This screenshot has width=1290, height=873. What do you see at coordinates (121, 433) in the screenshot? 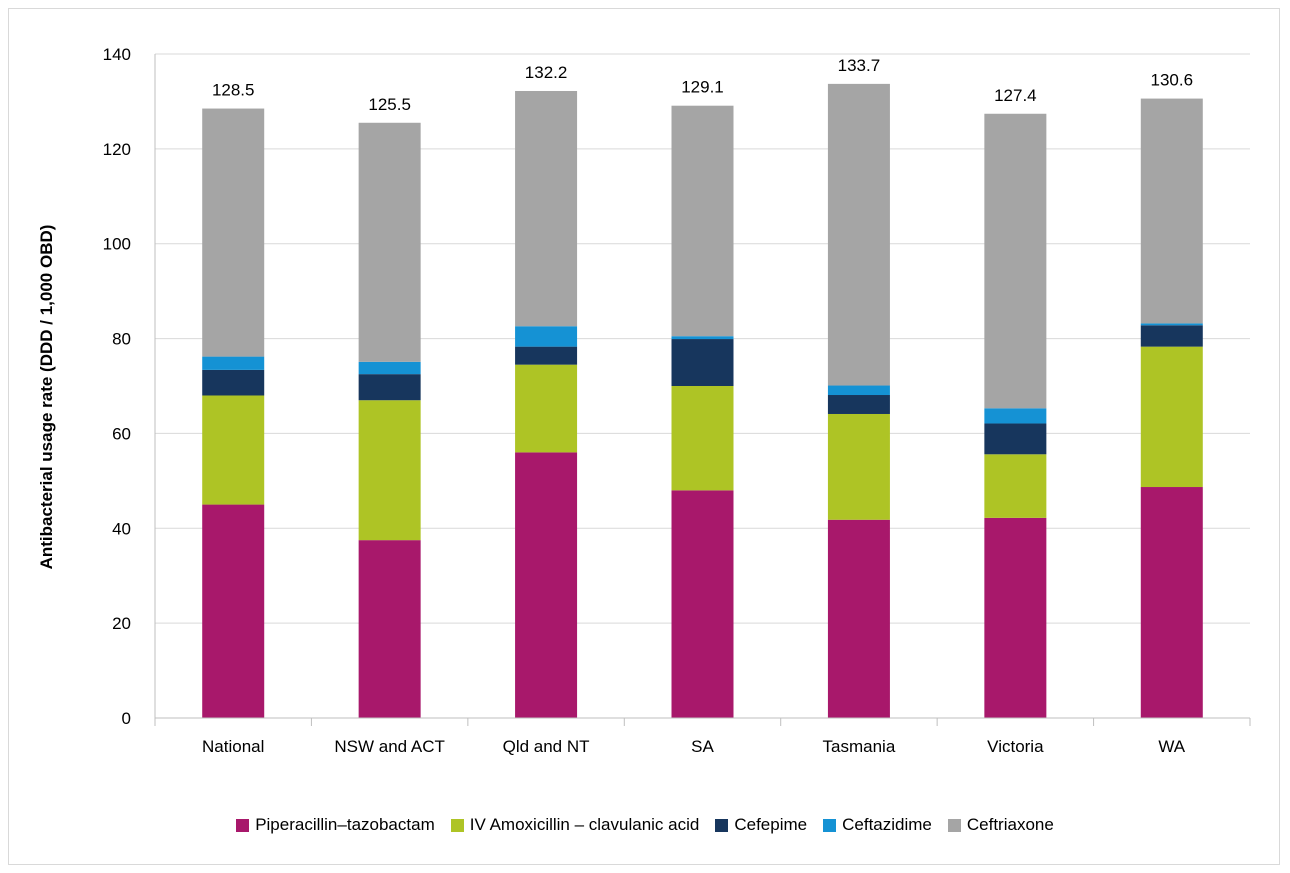
I see `y-tick-label: 60` at bounding box center [121, 433].